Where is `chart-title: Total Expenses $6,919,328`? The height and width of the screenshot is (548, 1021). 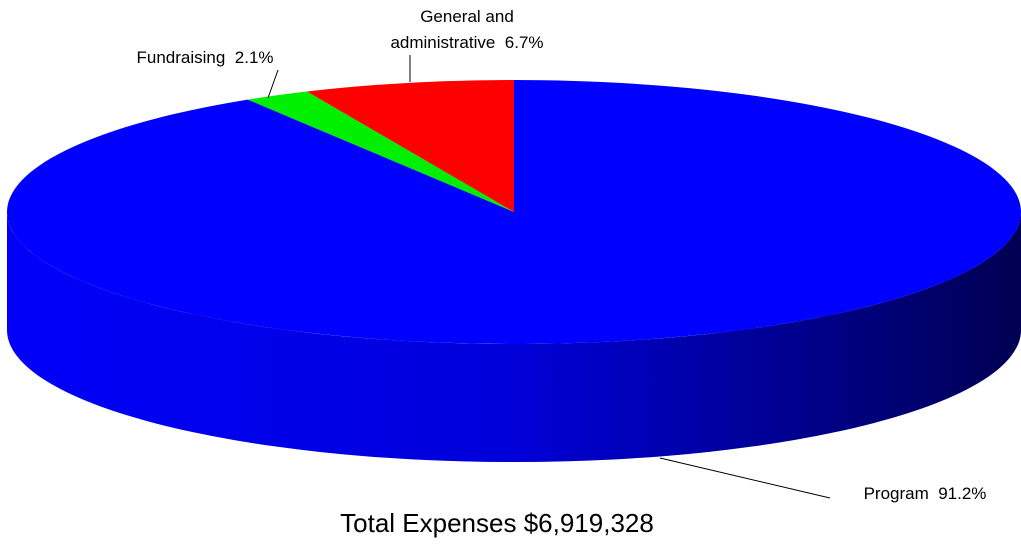 chart-title: Total Expenses $6,919,328 is located at coordinates (497, 523).